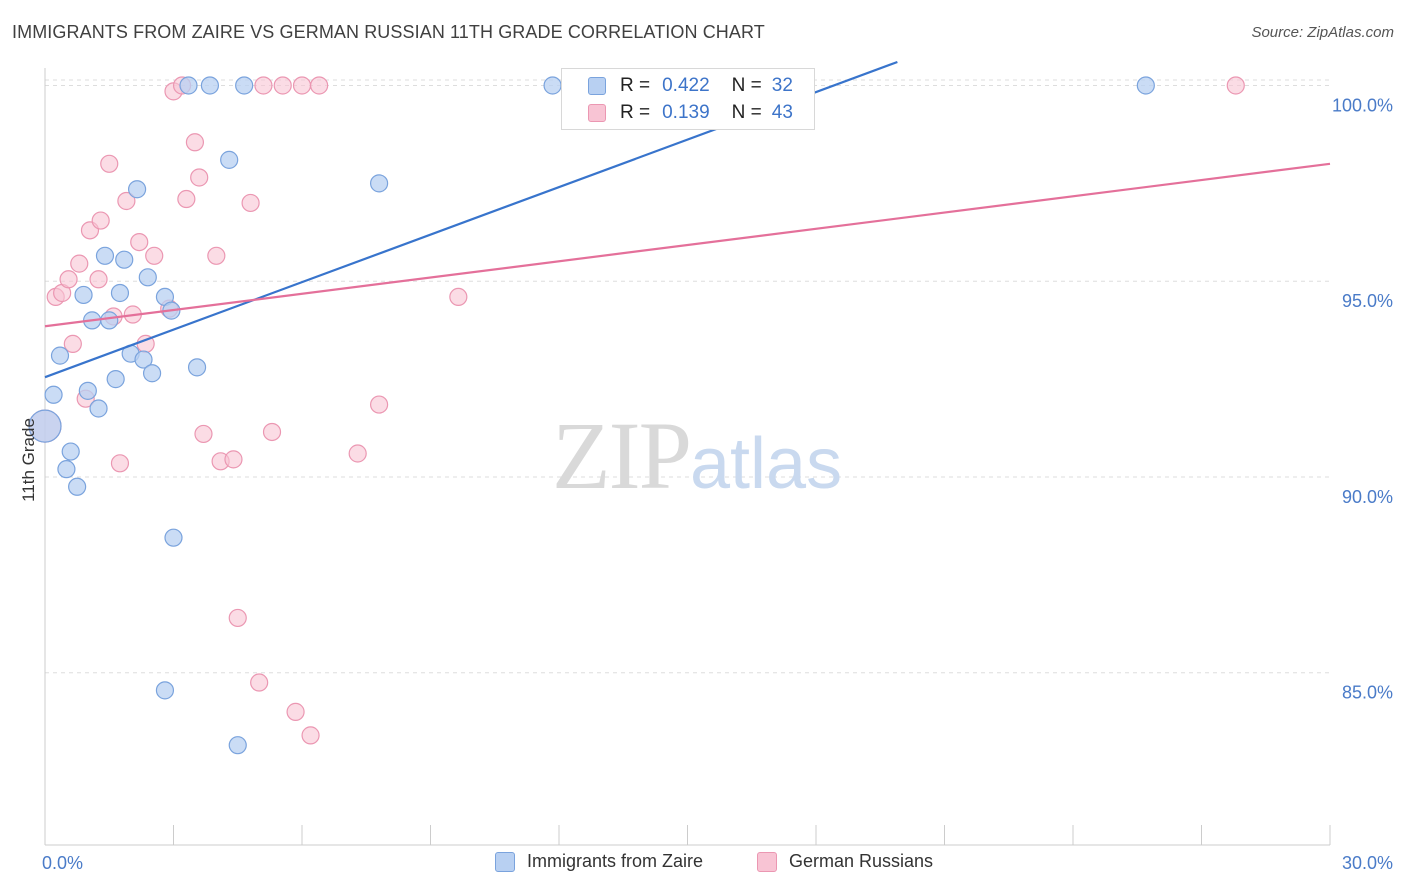 The image size is (1406, 892). What do you see at coordinates (766, 464) in the screenshot?
I see `watermark-atlas: atlas` at bounding box center [766, 464].